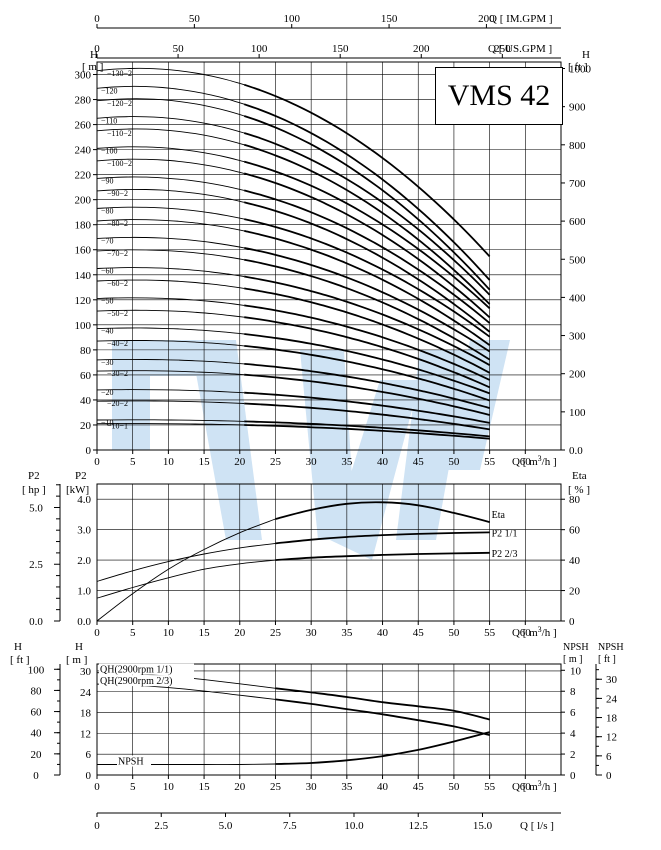  Describe the element at coordinates (89, 755) in the screenshot. I see `npsh-h-m-tick-label: 6` at that location.